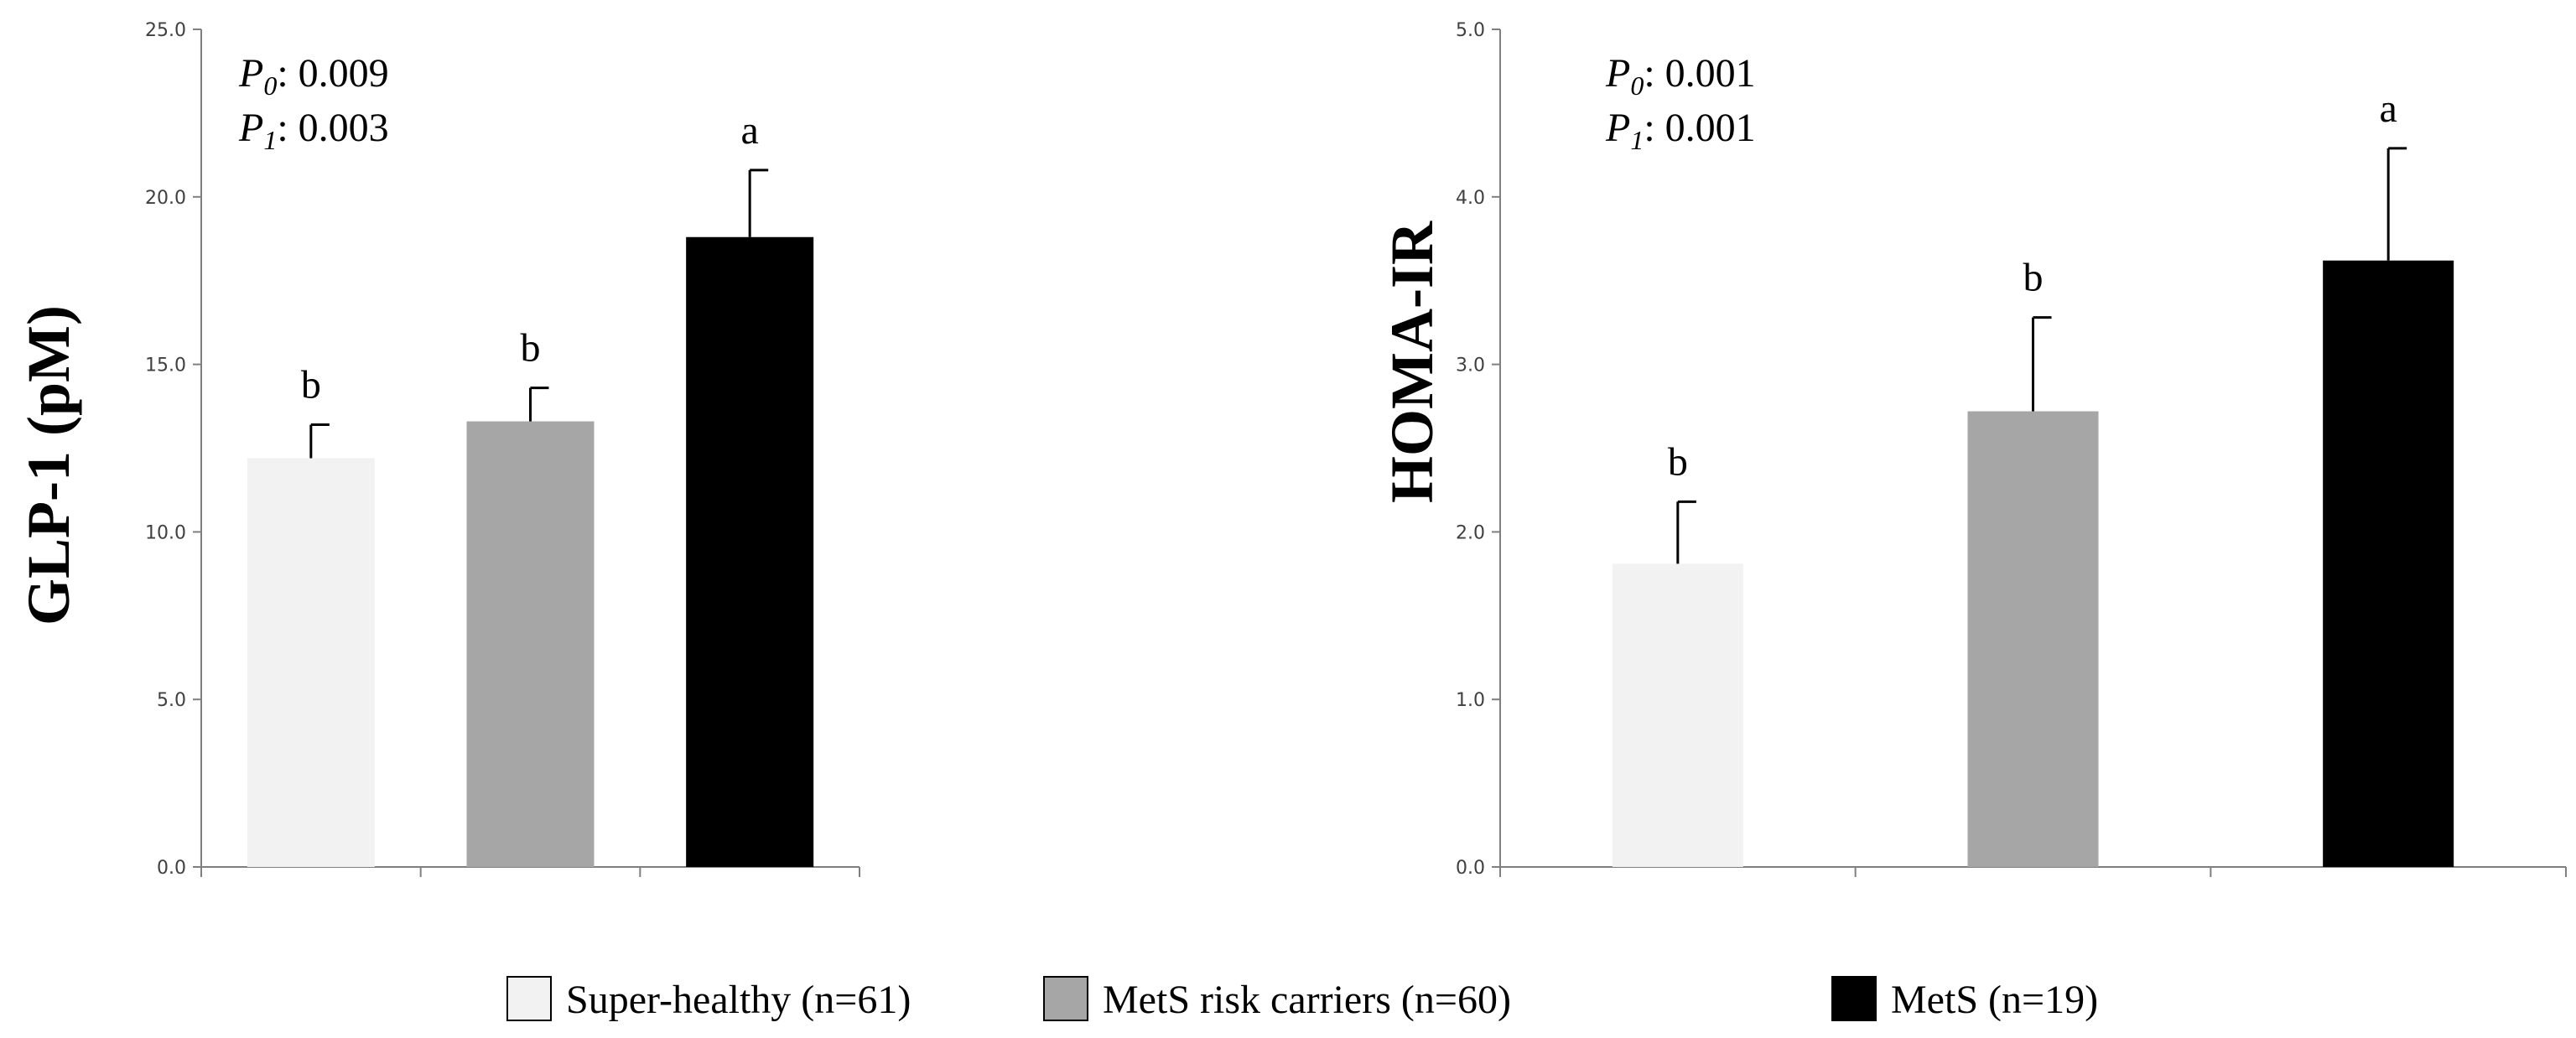  Describe the element at coordinates (738, 1000) in the screenshot. I see `legend-label-1: Super-healthy (n=61)` at that location.